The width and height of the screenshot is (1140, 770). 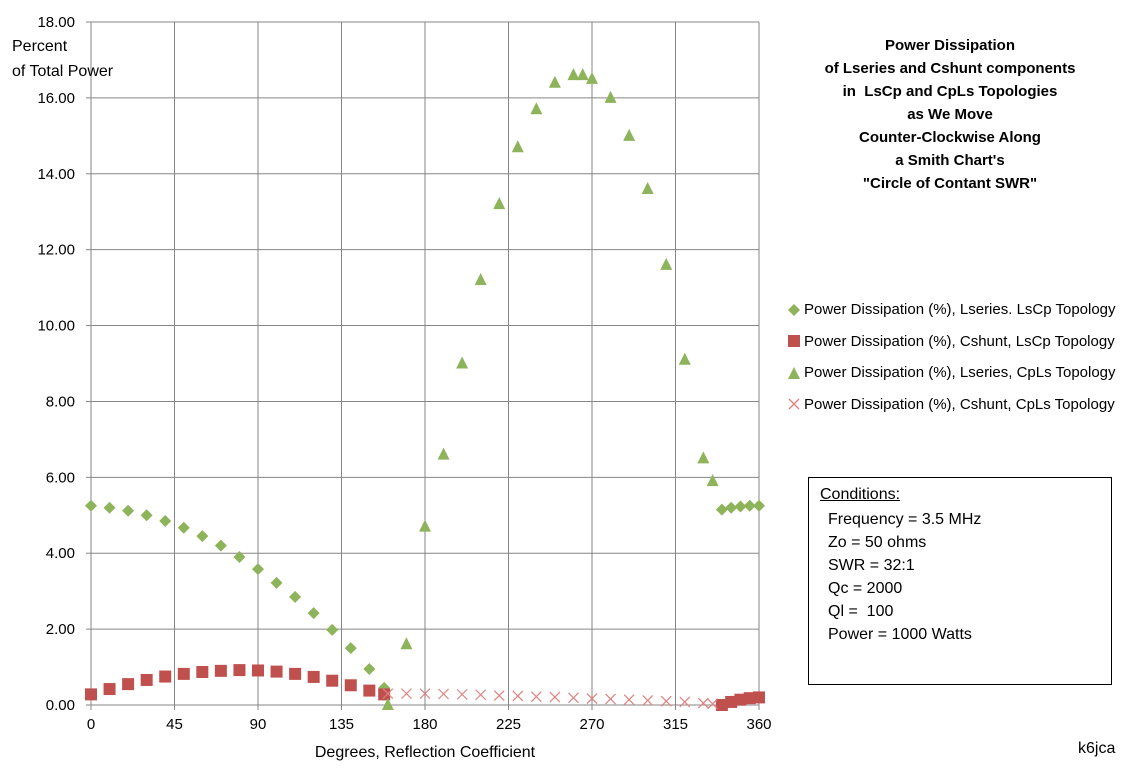 What do you see at coordinates (905, 519) in the screenshot?
I see `condition-frequency: Frequency = 3.5 MHz` at bounding box center [905, 519].